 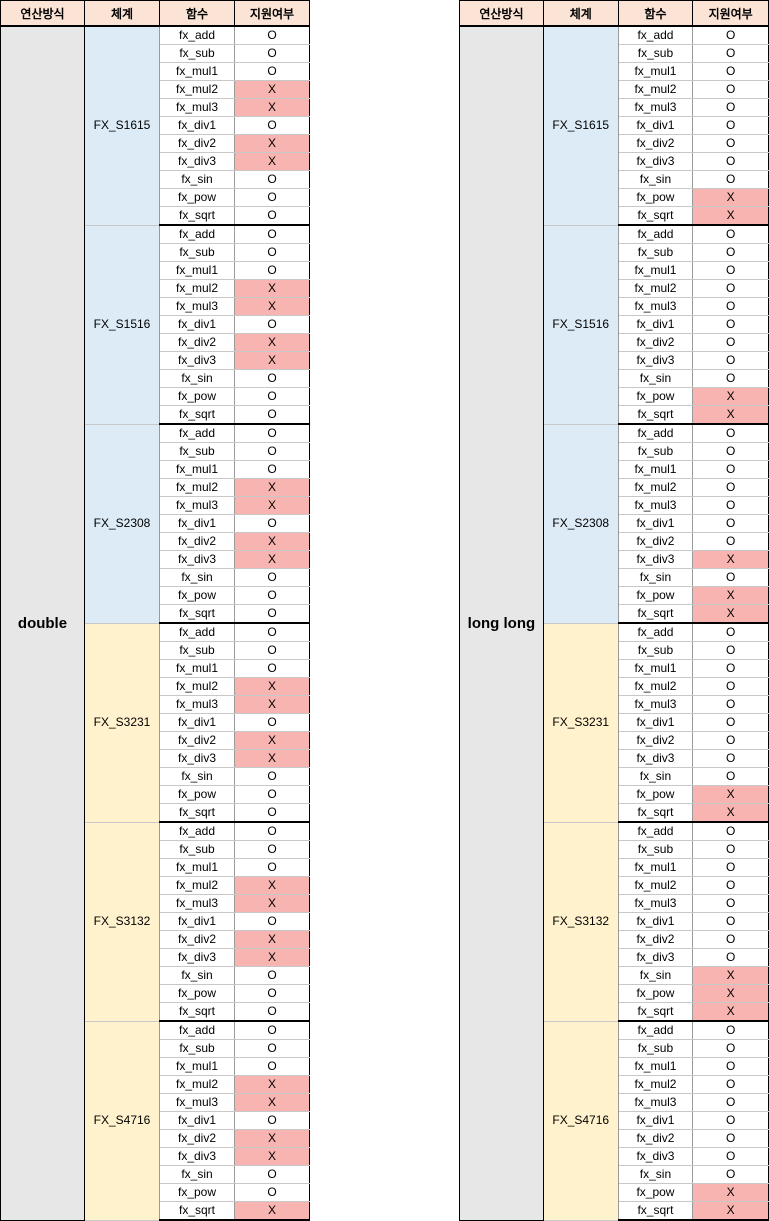 What do you see at coordinates (155, 758) in the screenshot?
I see `table-row: fx_div3 X` at bounding box center [155, 758].